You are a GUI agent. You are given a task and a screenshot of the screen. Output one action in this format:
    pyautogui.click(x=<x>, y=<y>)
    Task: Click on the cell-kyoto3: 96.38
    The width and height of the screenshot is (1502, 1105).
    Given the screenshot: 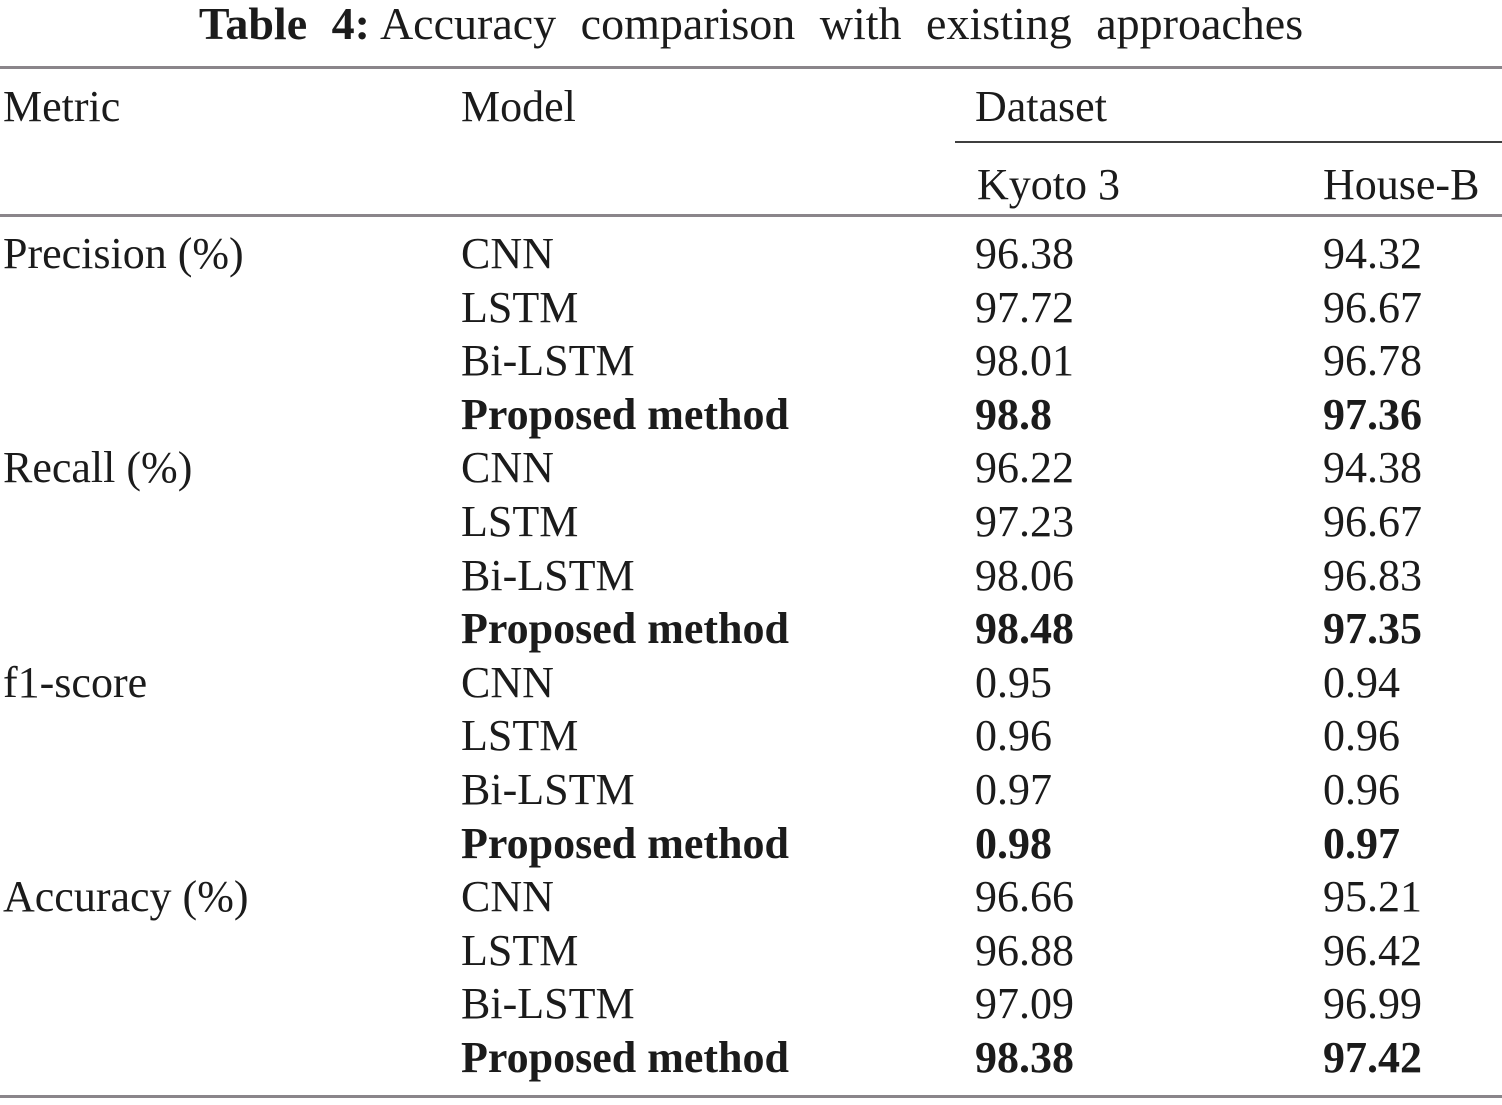 What is the action you would take?
    pyautogui.click(x=1024, y=253)
    